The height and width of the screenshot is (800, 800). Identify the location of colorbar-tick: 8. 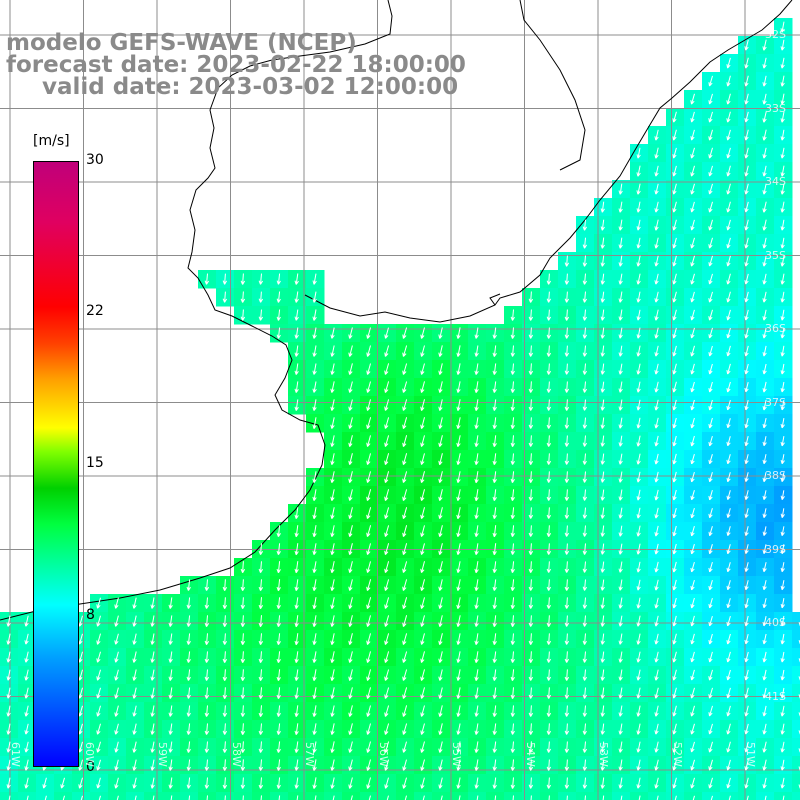
(90, 615).